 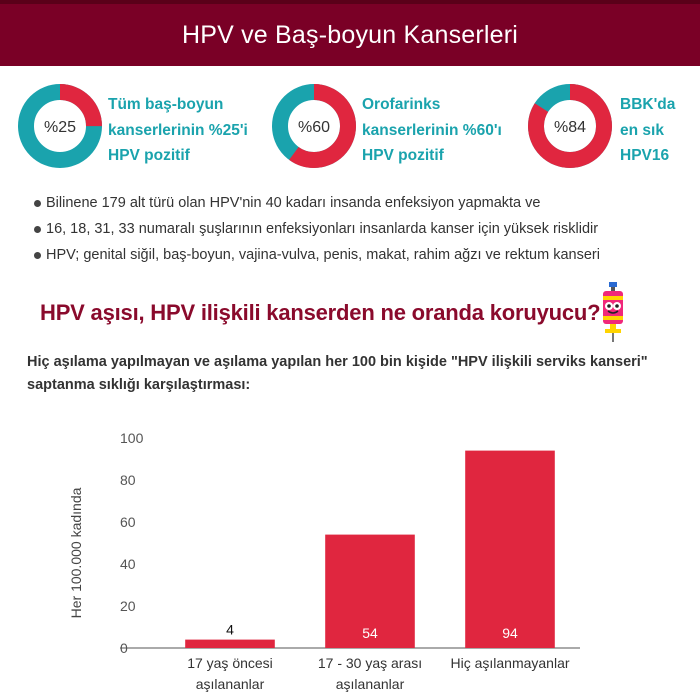 I want to click on vaccine-mascot-icon, so click(x=613, y=312).